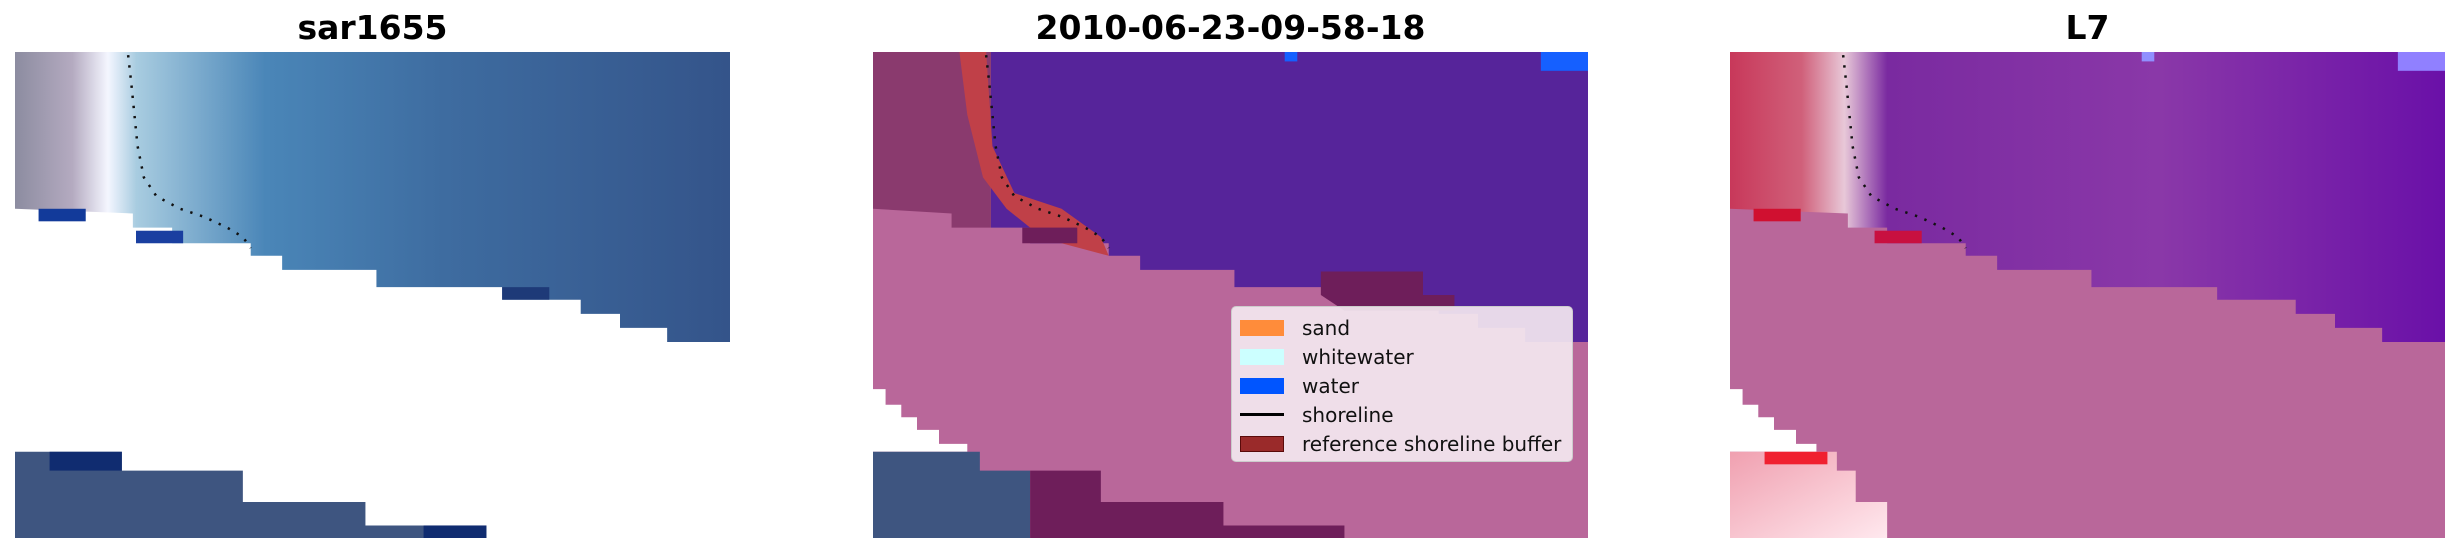 Image resolution: width=2460 pixels, height=553 pixels. Describe the element at coordinates (1230, 27) in the screenshot. I see `panel-title-date: 2010-06-23-09-58-18` at that location.